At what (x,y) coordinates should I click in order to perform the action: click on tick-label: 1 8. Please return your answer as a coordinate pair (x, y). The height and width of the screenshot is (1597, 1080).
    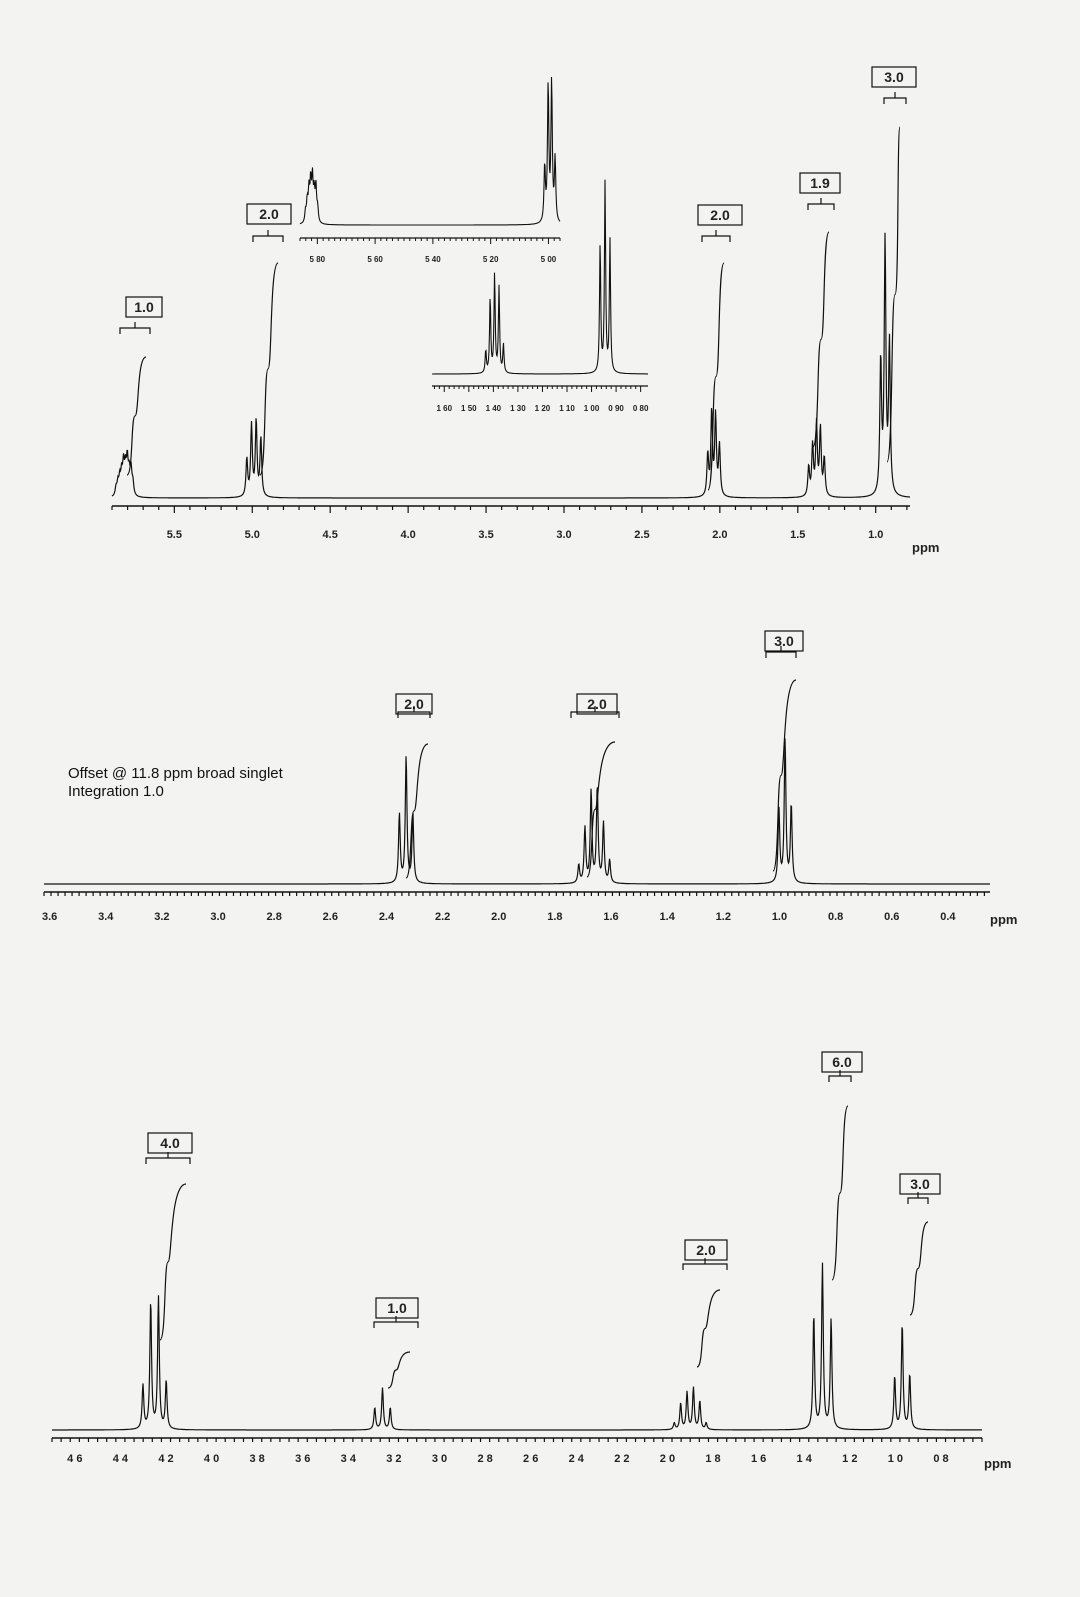
    Looking at the image, I should click on (712, 1459).